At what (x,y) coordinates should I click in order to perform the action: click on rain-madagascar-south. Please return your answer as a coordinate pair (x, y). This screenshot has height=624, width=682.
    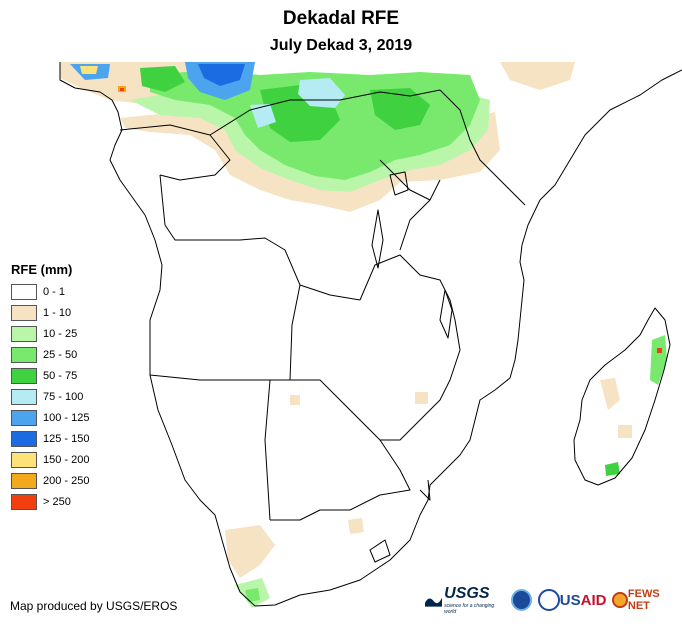
    Looking at the image, I should click on (610, 394).